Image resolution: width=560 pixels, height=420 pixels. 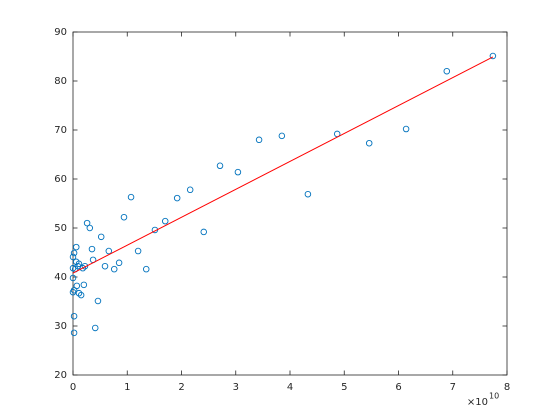 I want to click on y-tick-label: 30, so click(x=60, y=326).